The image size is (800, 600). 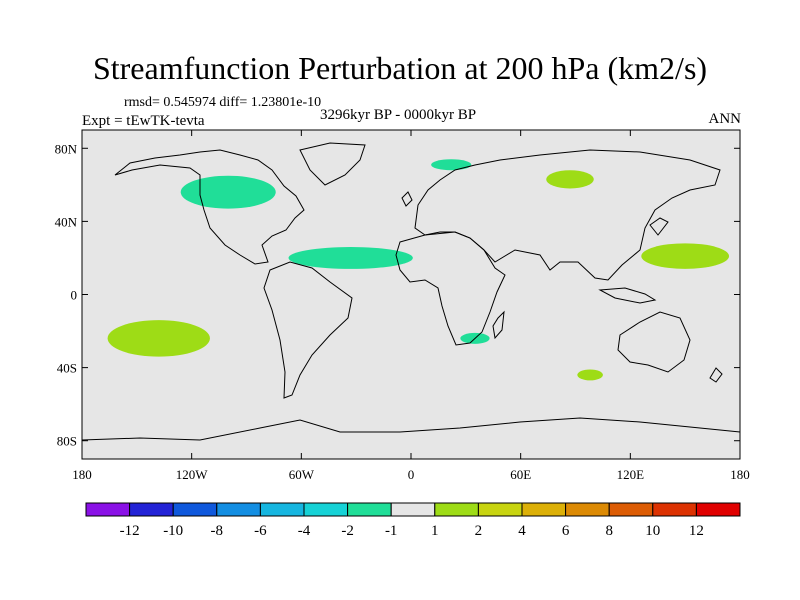 What do you see at coordinates (391, 531) in the screenshot?
I see `colorbar-label: -1` at bounding box center [391, 531].